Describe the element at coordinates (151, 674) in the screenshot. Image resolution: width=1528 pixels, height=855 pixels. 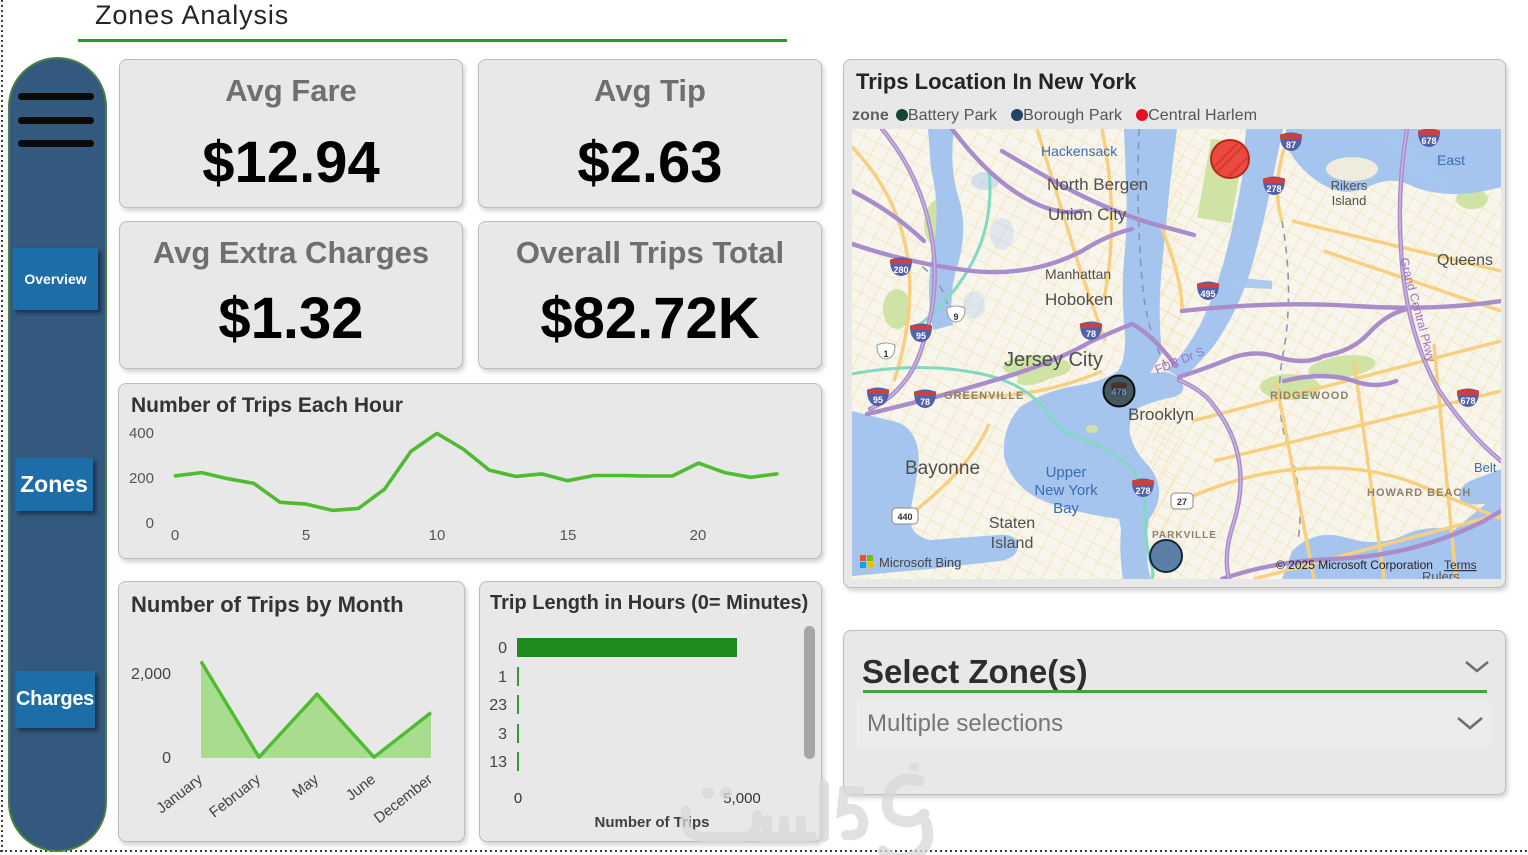
I see `svg-text: 2,000` at that location.